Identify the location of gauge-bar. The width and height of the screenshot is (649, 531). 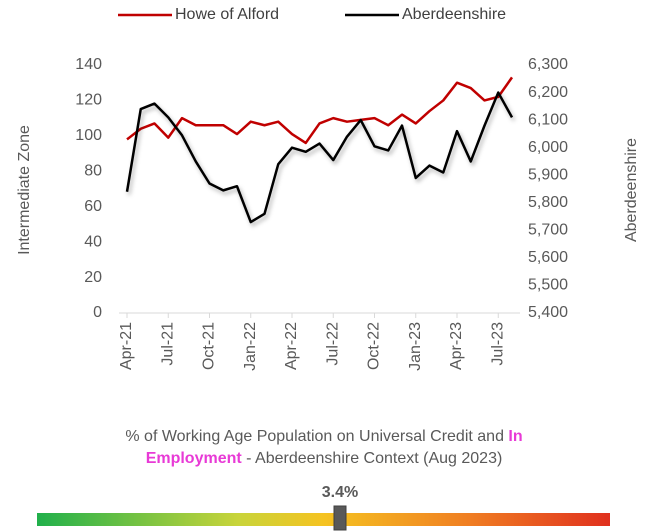
(323, 519).